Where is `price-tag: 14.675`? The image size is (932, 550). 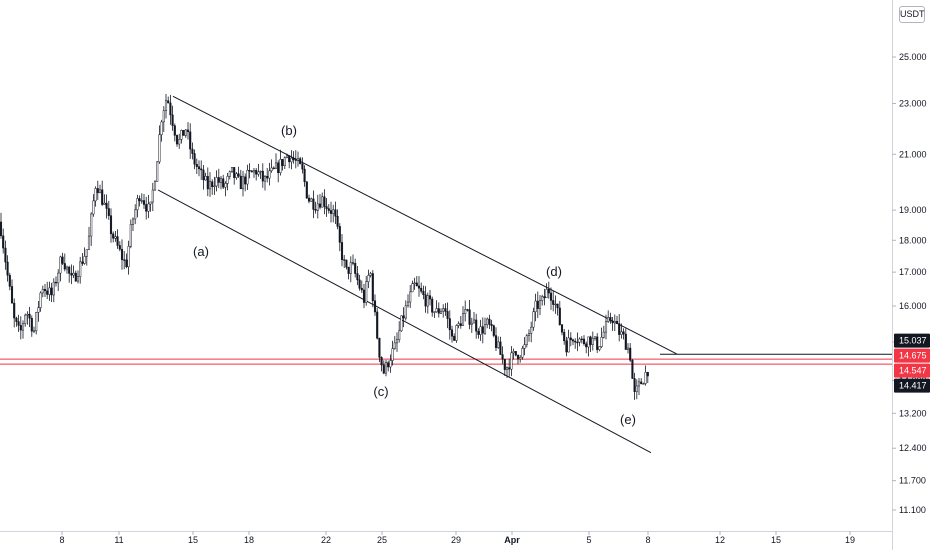 price-tag: 14.675 is located at coordinates (912, 355).